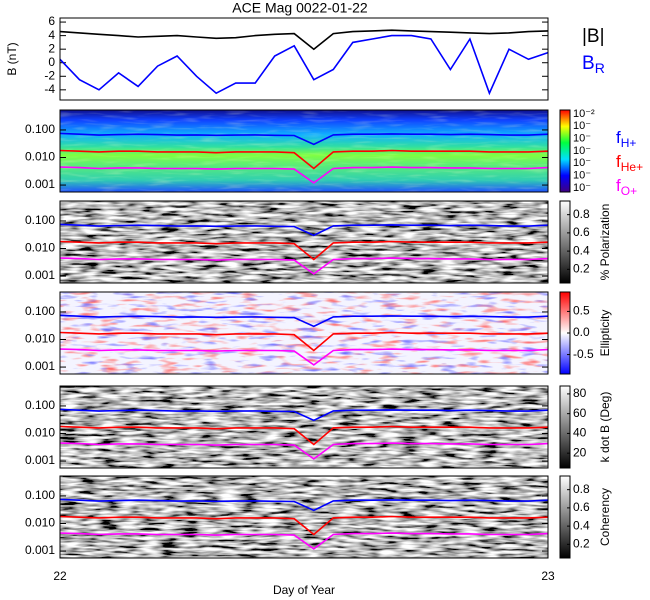 The width and height of the screenshot is (650, 600). I want to click on chart-title: ACE Mag 0022-01-22, so click(300, 8).